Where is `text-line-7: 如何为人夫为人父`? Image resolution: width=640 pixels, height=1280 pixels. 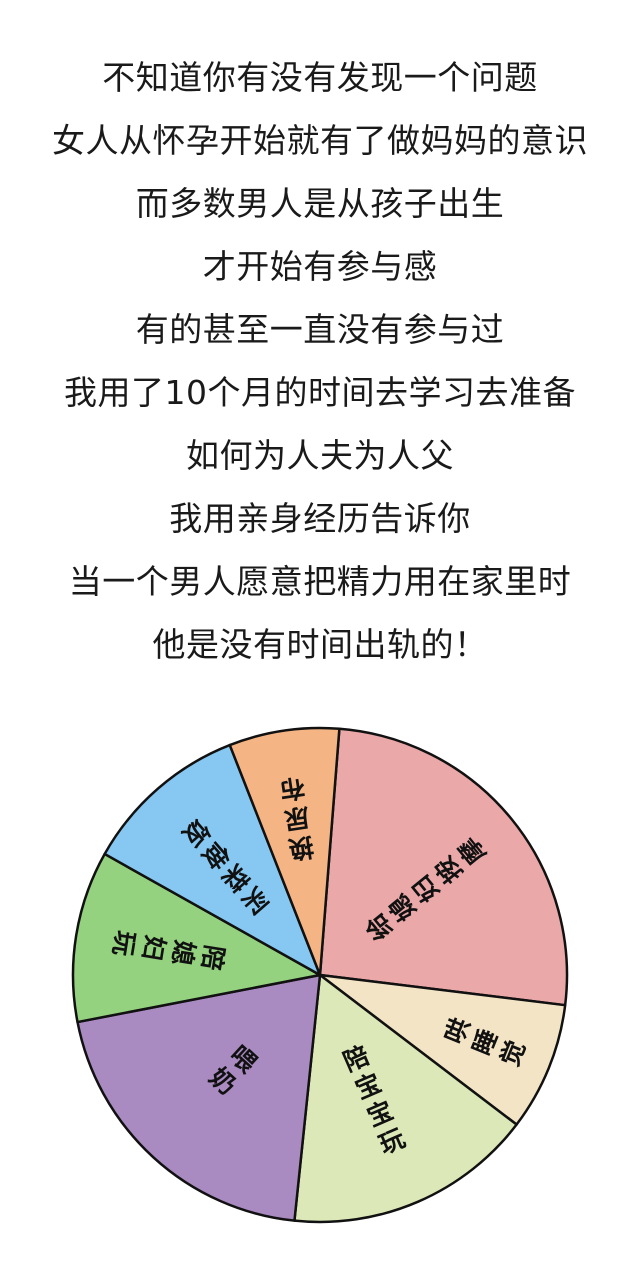
text-line-7: 如何为人夫为人父 is located at coordinates (320, 455).